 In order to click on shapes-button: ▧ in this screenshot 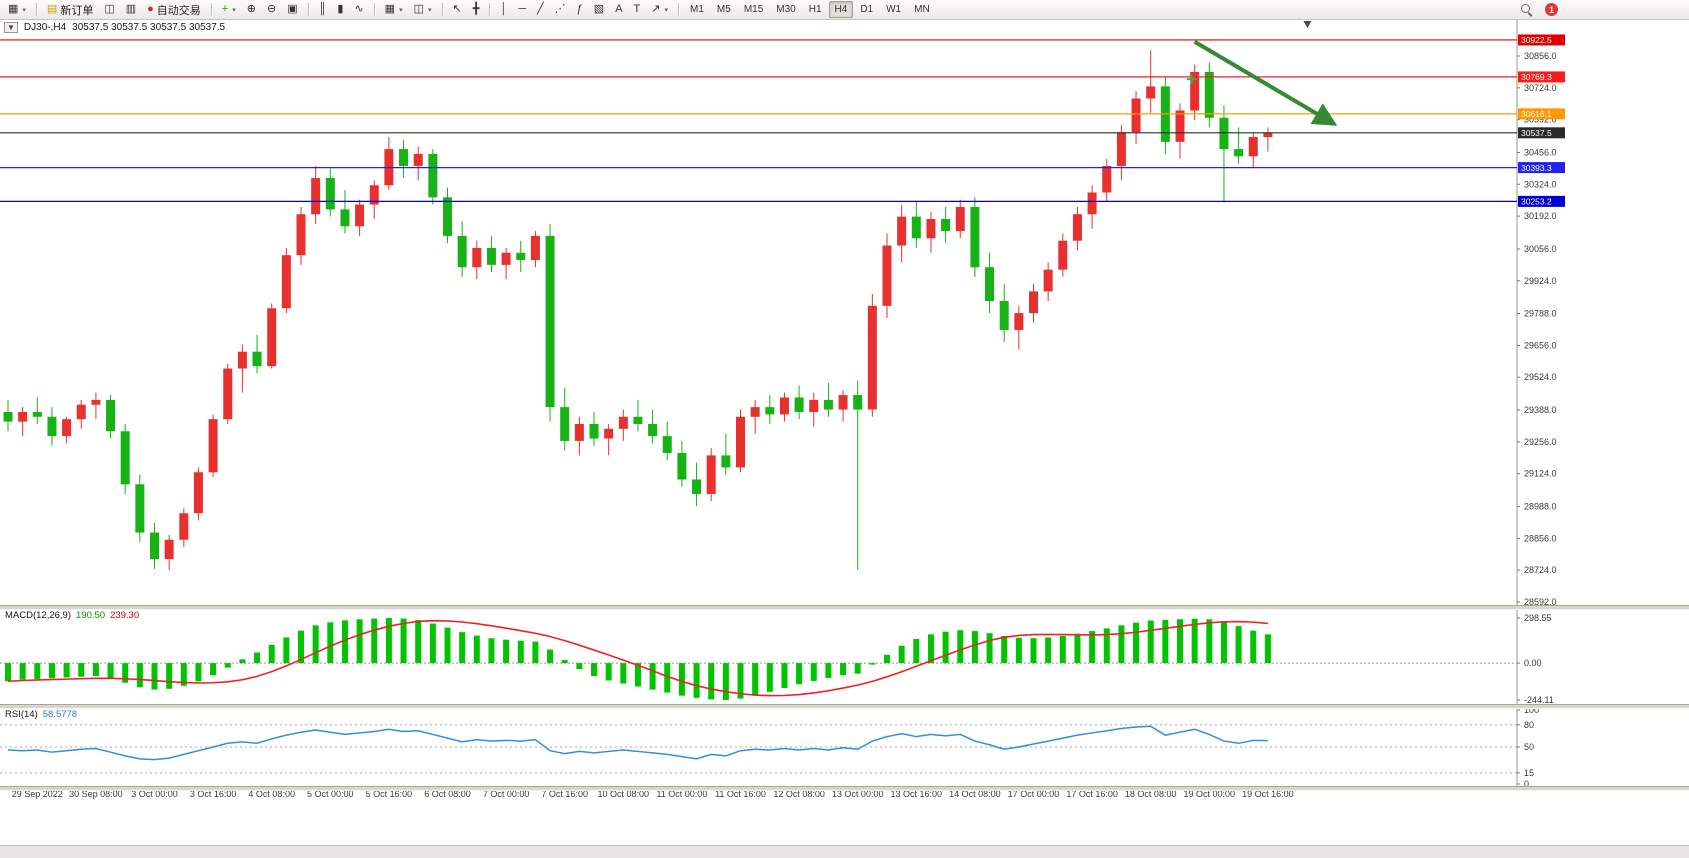, I will do `click(599, 9)`.